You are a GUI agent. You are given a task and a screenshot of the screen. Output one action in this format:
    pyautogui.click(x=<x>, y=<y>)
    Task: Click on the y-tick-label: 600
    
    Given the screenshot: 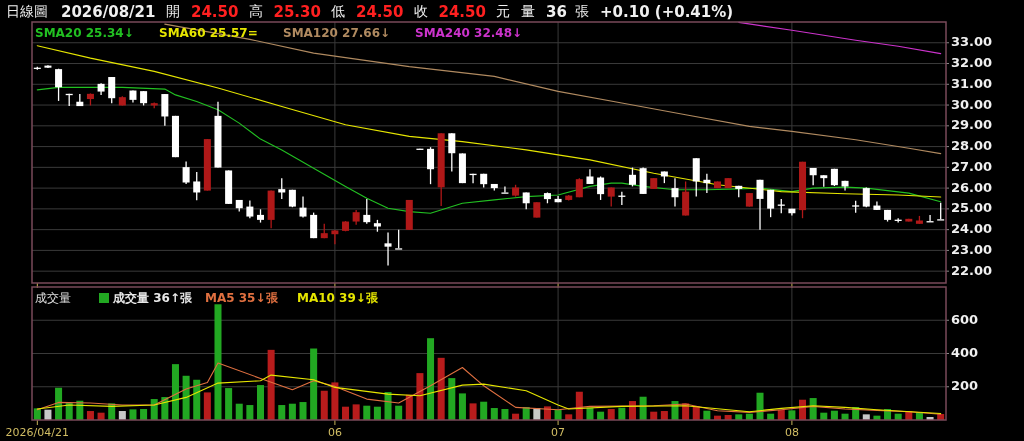 What is the action you would take?
    pyautogui.click(x=965, y=319)
    